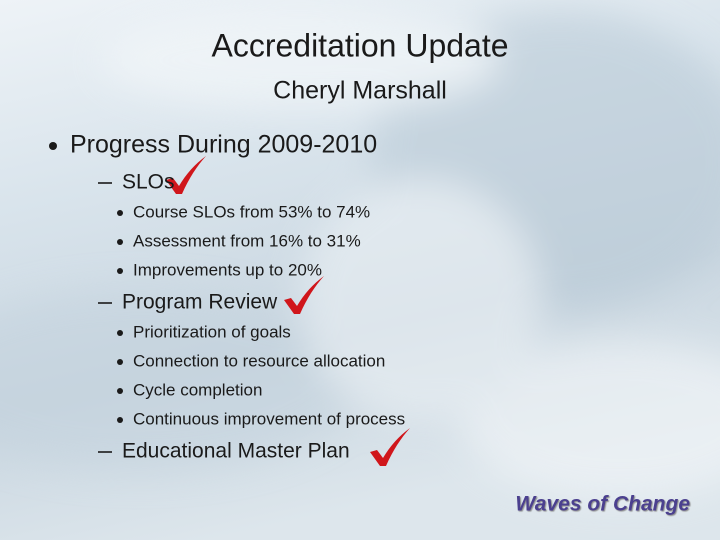 The image size is (720, 540). Describe the element at coordinates (197, 389) in the screenshot. I see `item-text: Cycle completion` at that location.